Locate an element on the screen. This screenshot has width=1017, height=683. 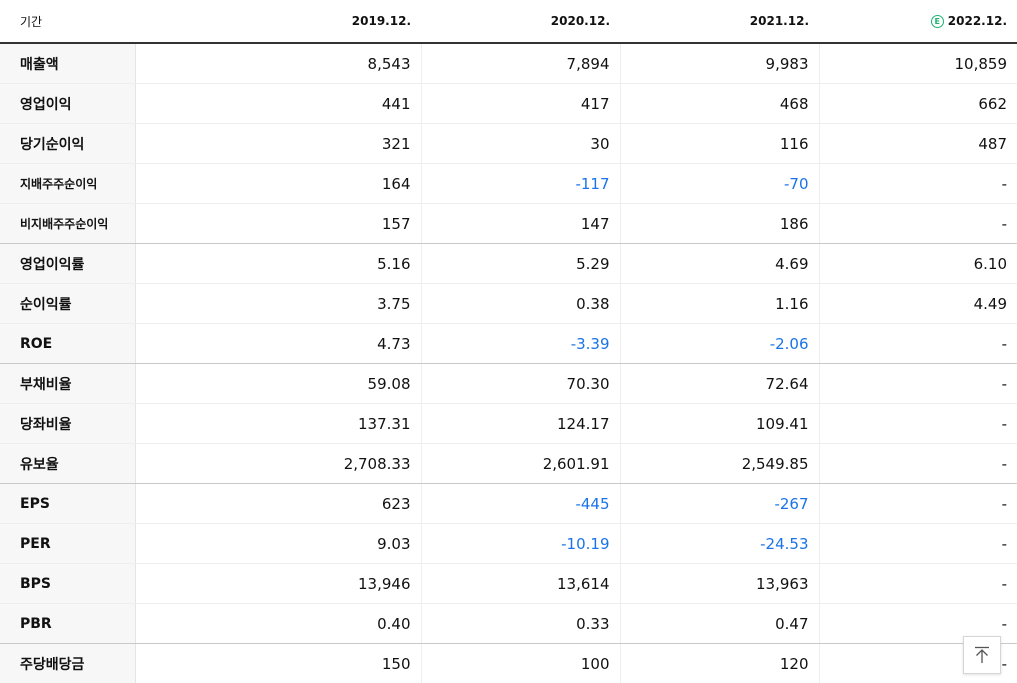
cell-2020: 13,614 is located at coordinates (521, 583).